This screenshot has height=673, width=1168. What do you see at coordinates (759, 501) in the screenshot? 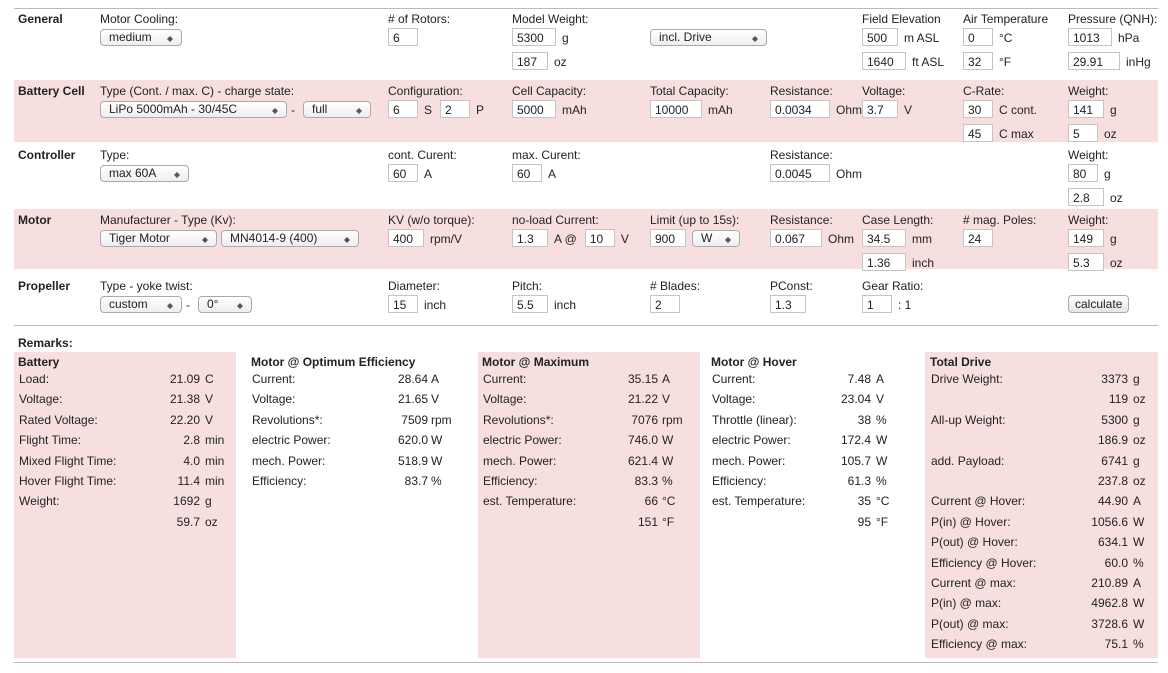
I see `result-label: est. Temperature:` at bounding box center [759, 501].